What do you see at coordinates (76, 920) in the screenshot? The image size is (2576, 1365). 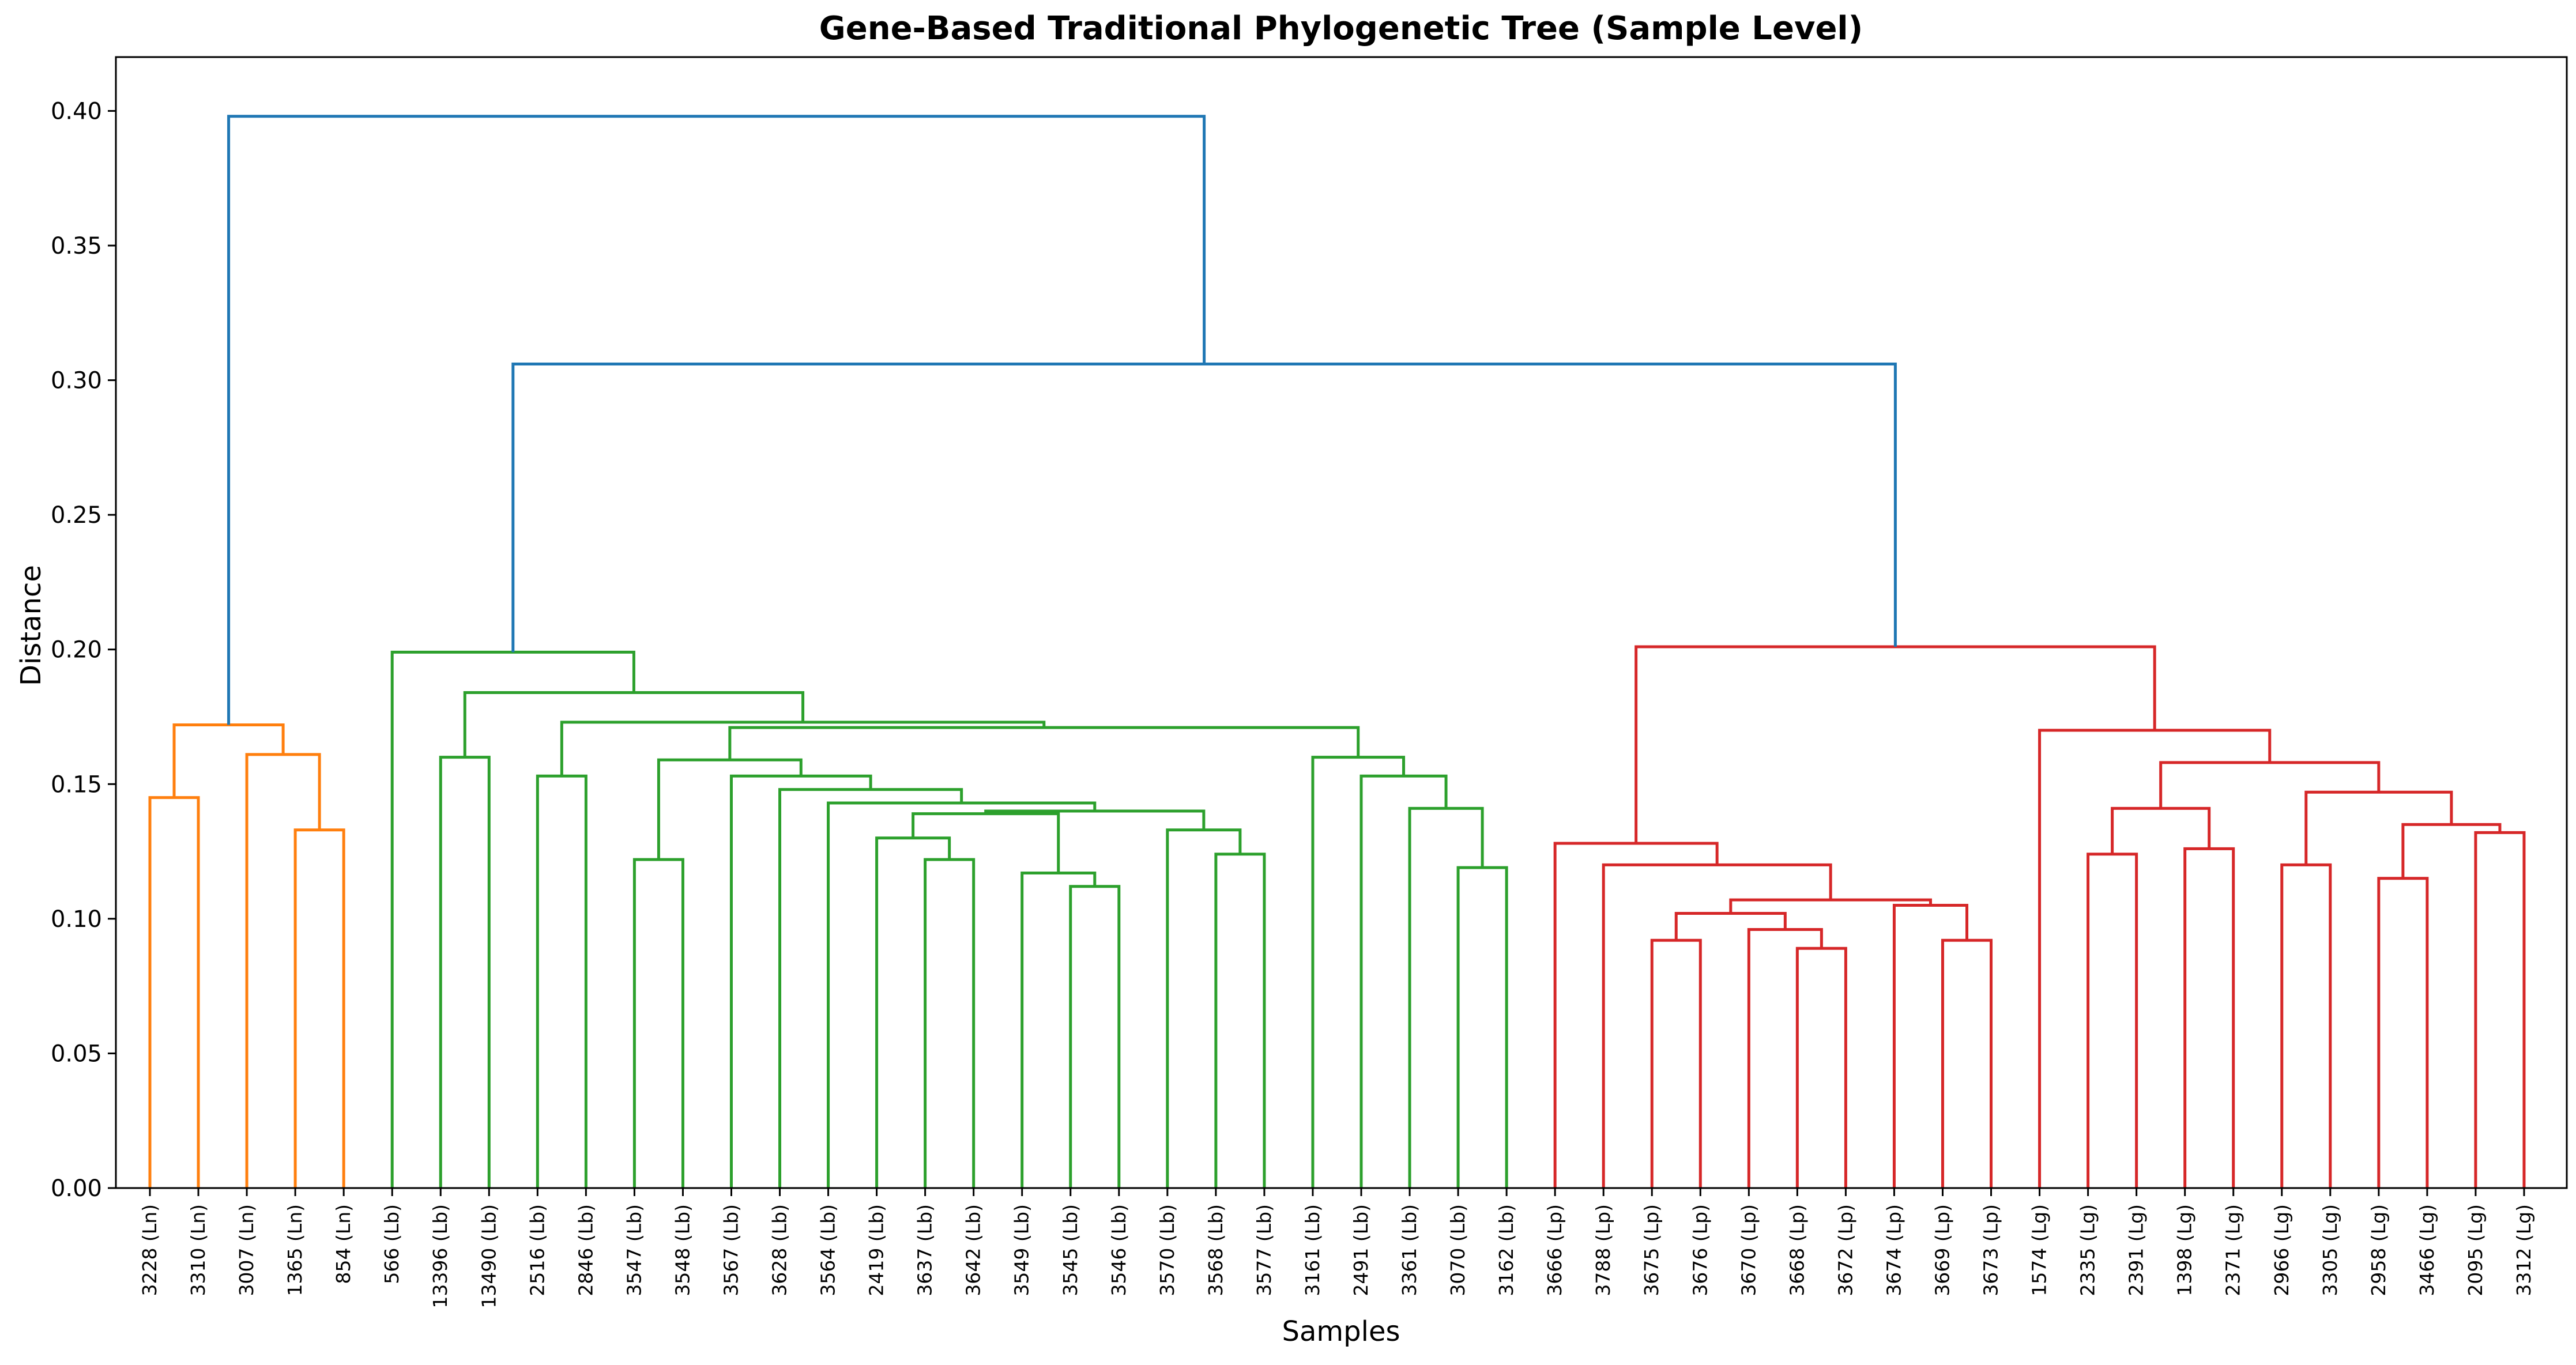 I see `y-tick-label-2: 0.10` at bounding box center [76, 920].